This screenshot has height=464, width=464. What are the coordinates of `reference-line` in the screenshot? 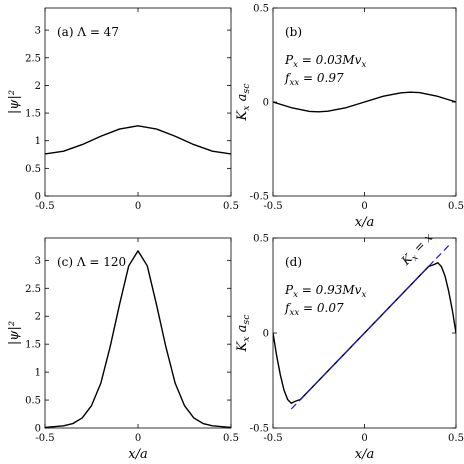 It's located at (370, 327).